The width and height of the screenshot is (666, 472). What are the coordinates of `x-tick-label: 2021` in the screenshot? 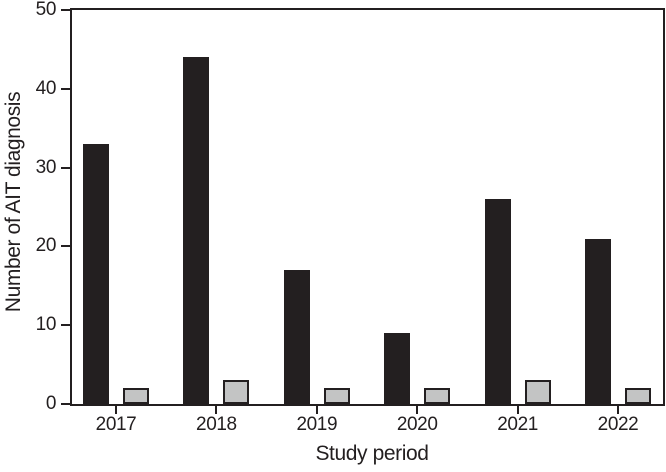 It's located at (517, 424).